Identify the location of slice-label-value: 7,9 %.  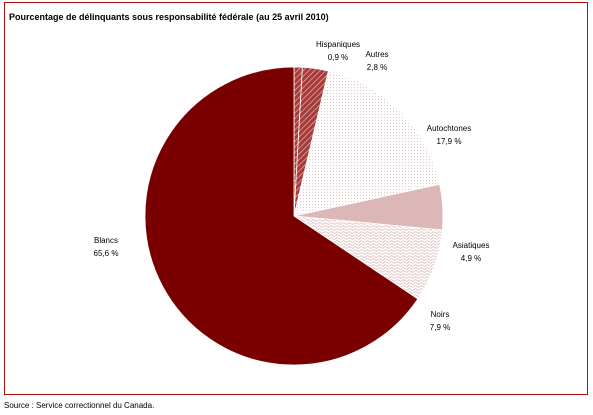
(440, 327).